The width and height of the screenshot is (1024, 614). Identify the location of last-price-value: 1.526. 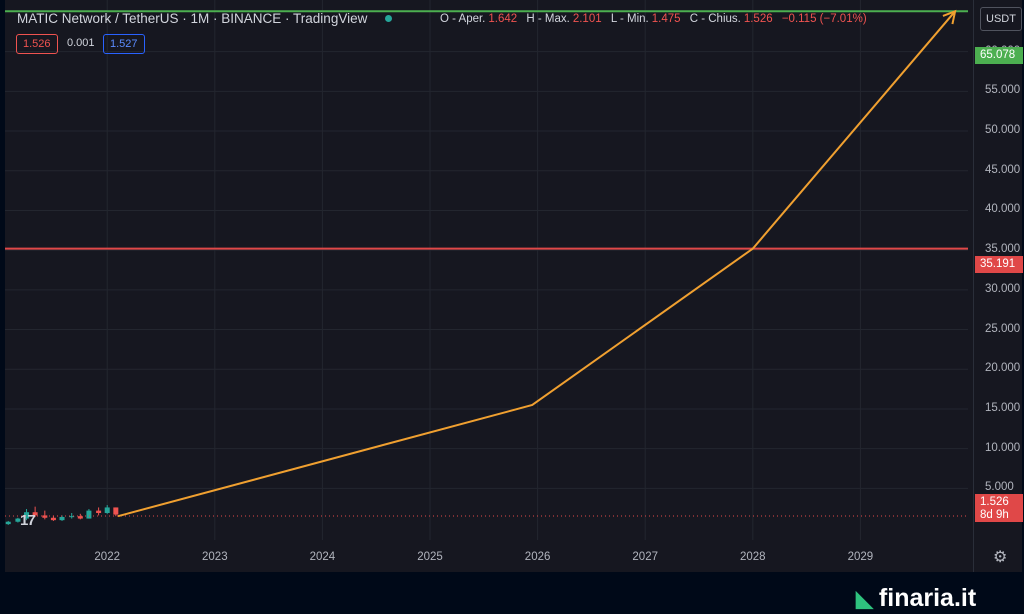
(994, 502).